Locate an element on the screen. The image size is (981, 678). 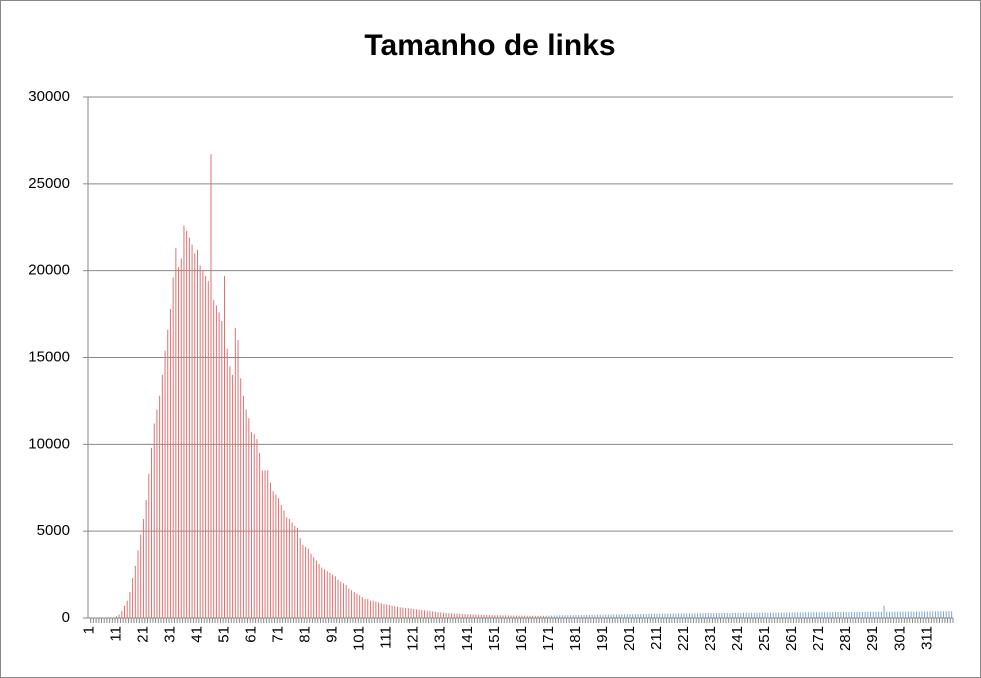
x-tick-label: 111 is located at coordinates (386, 637).